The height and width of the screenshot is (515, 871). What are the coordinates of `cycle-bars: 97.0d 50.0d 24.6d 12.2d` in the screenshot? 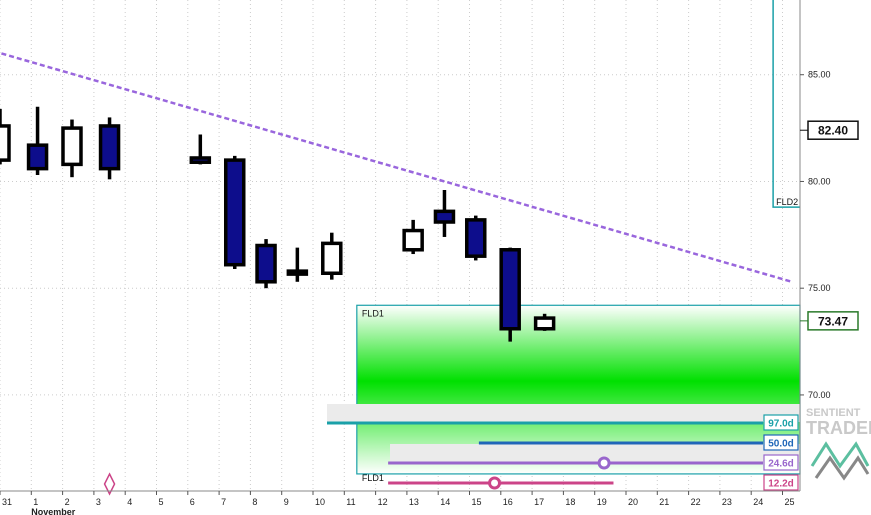 It's located at (451, 450).